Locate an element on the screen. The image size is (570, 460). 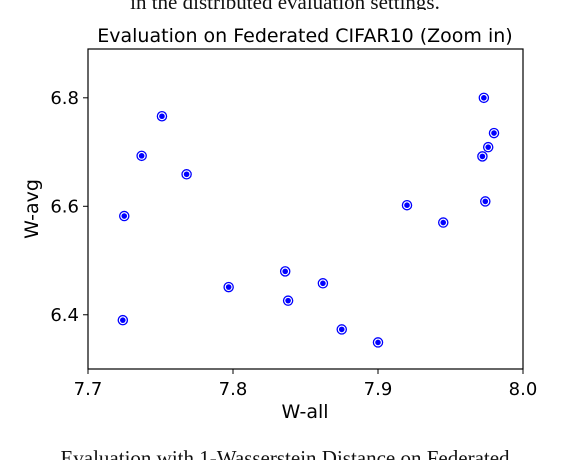
y-tick-label: 6.4 is located at coordinates (64, 315).